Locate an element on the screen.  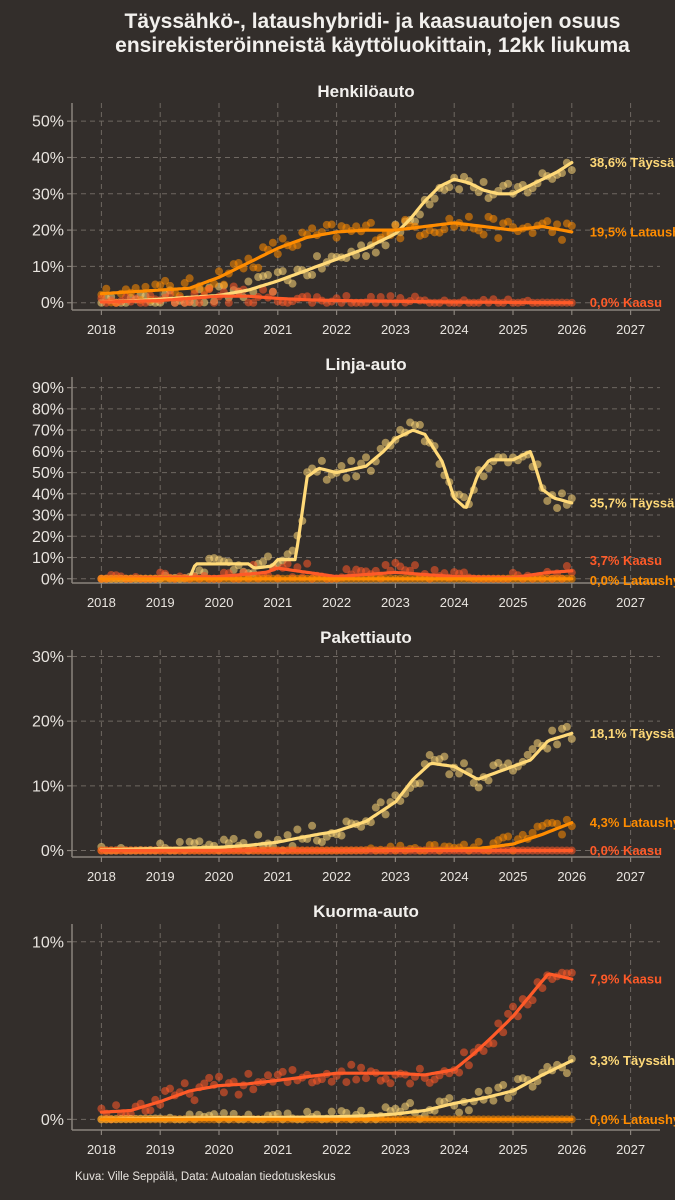
x-tick-label: 2021 is located at coordinates (277, 876).